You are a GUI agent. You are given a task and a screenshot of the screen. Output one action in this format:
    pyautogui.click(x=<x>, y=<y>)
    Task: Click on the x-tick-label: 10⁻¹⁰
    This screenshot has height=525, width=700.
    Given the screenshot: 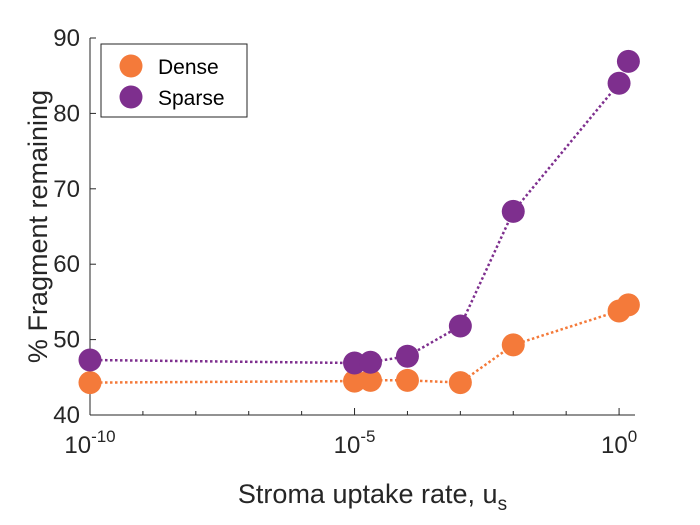 What is the action you would take?
    pyautogui.click(x=89, y=443)
    